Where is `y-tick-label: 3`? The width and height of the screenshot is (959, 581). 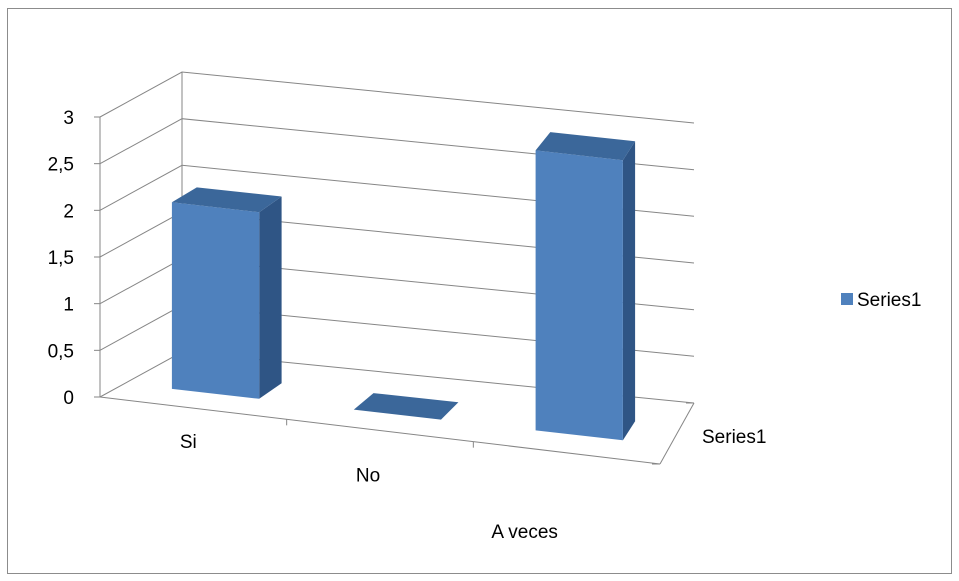 y-tick-label: 3 is located at coordinates (68, 118).